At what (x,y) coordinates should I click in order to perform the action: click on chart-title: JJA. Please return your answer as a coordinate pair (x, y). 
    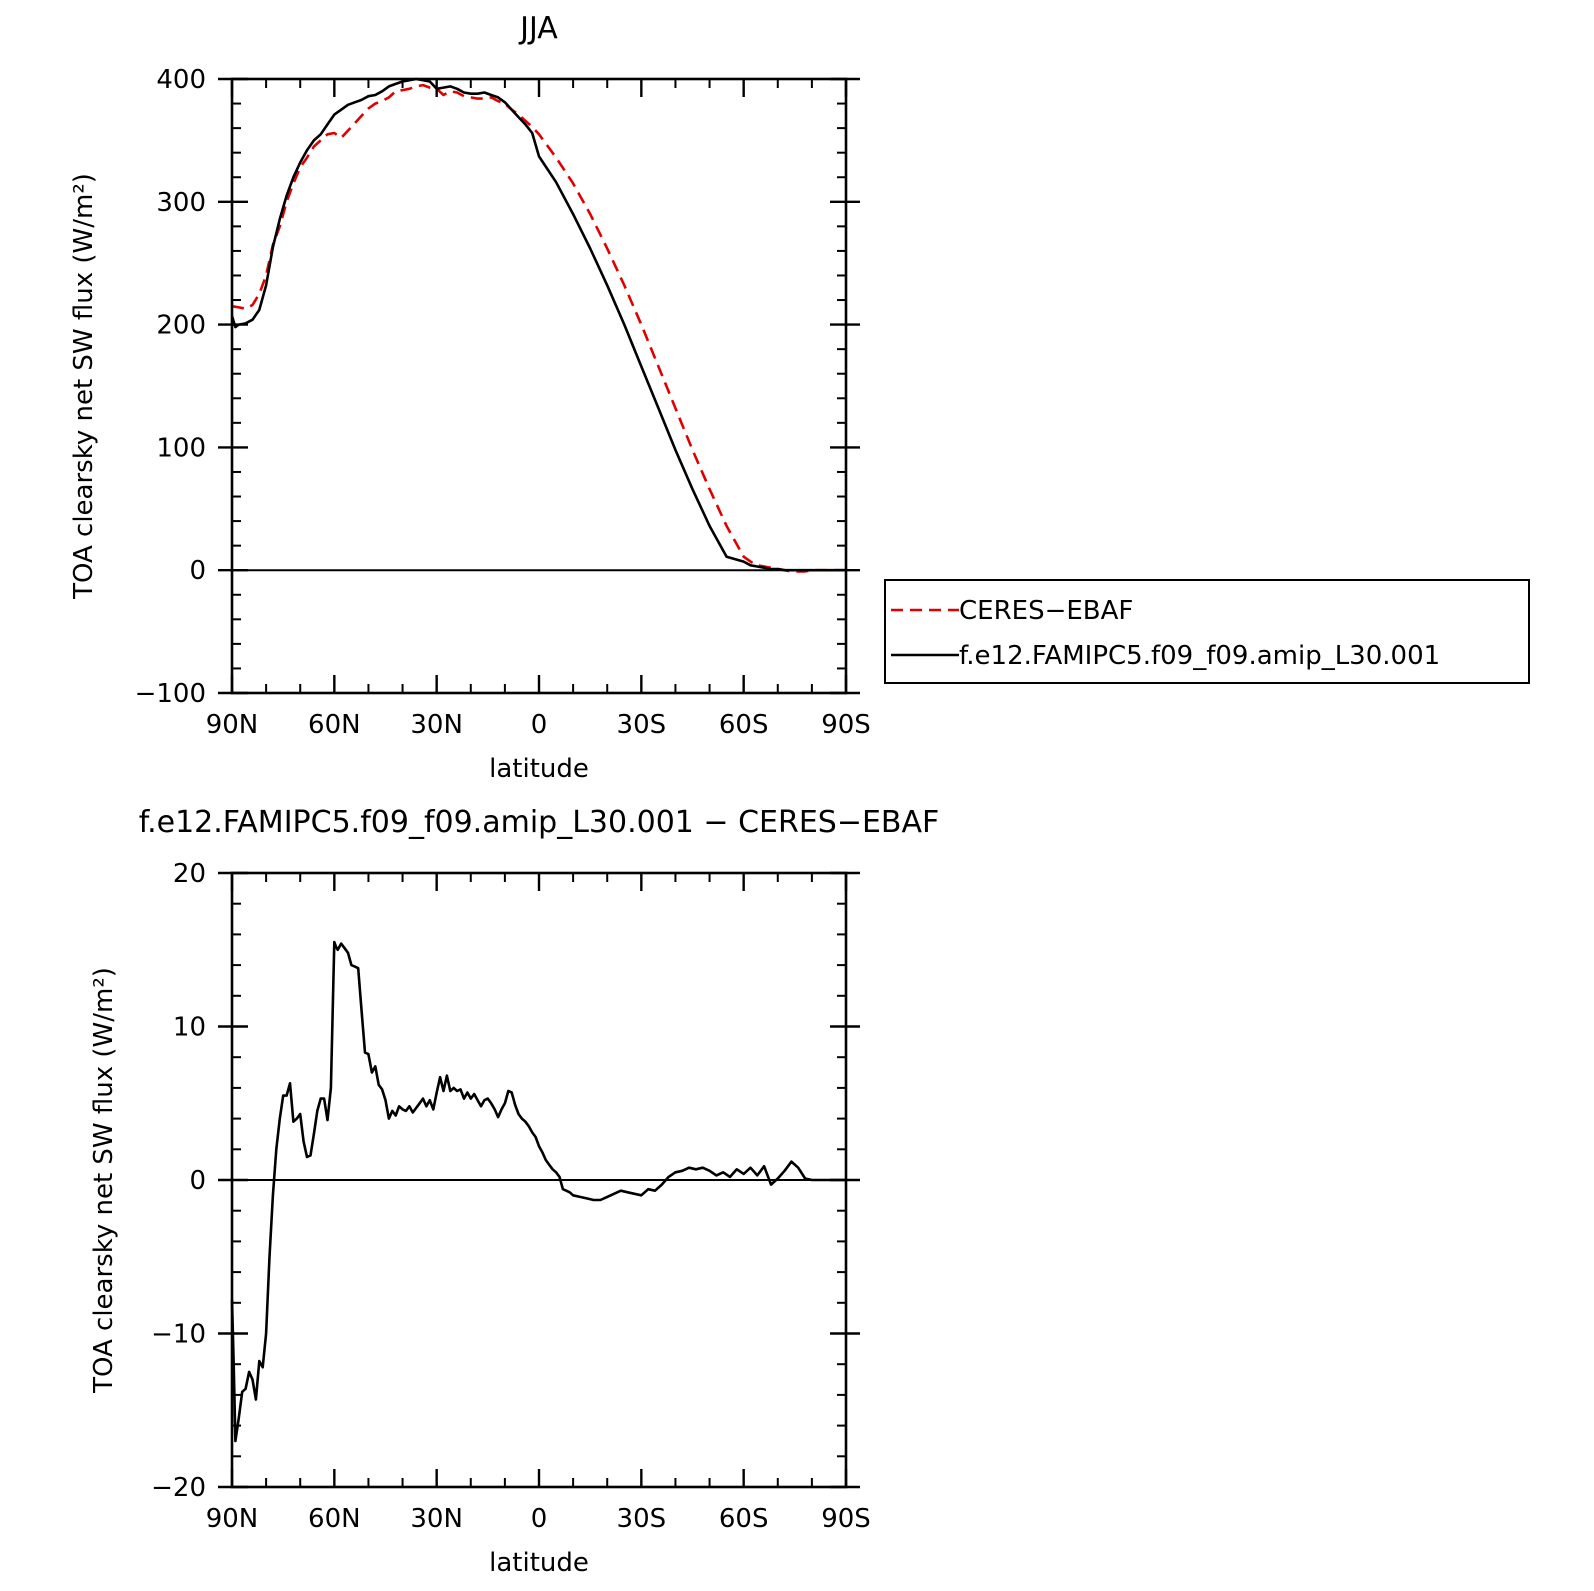
    Looking at the image, I should click on (538, 28).